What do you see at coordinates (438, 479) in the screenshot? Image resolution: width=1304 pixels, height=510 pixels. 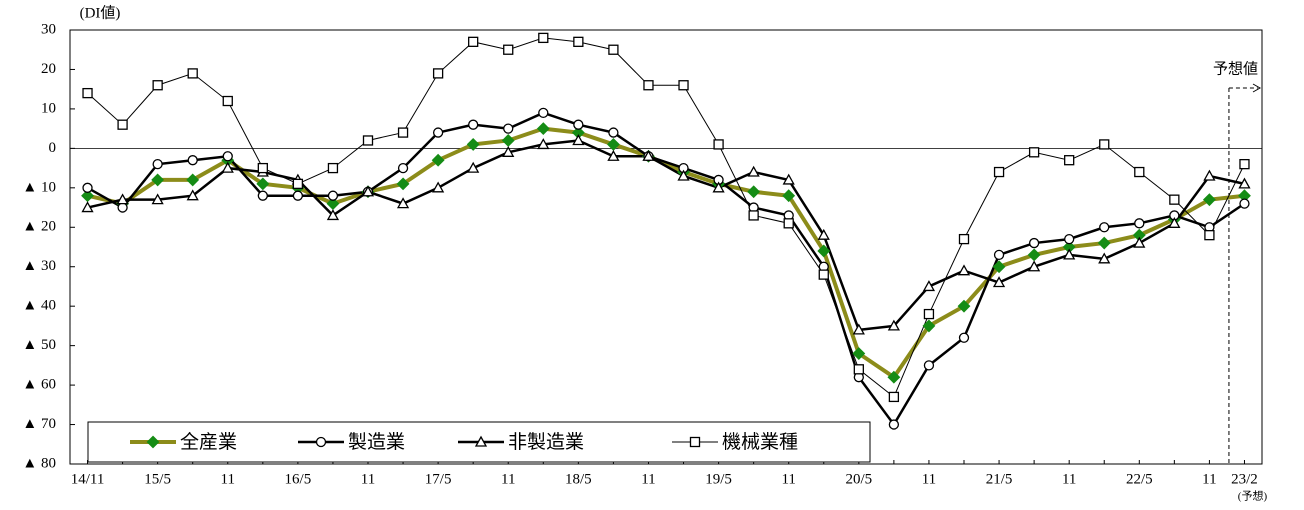 I see `x-tick-label: 17/5` at bounding box center [438, 479].